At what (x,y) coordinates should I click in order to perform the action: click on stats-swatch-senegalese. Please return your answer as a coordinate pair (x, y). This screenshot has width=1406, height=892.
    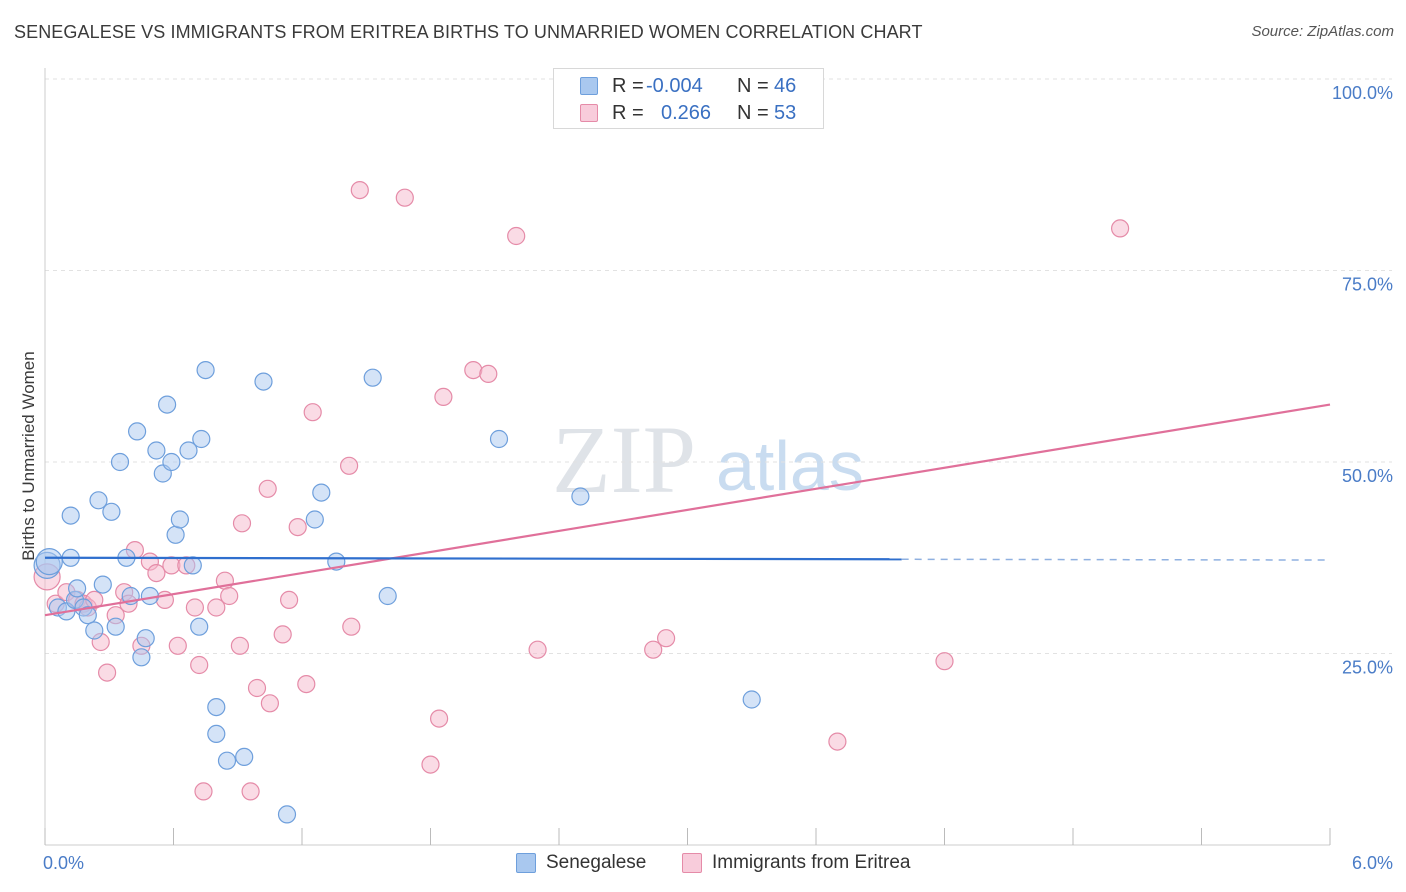
    Looking at the image, I should click on (589, 86).